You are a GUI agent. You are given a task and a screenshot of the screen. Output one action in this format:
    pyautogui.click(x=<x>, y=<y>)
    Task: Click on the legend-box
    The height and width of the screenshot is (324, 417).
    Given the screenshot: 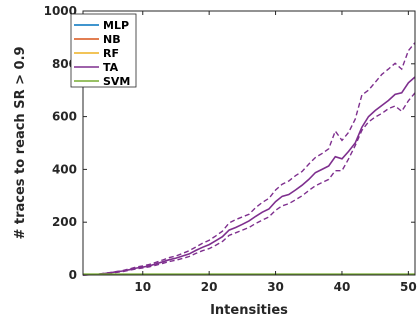 What is the action you would take?
    pyautogui.click(x=103, y=50)
    